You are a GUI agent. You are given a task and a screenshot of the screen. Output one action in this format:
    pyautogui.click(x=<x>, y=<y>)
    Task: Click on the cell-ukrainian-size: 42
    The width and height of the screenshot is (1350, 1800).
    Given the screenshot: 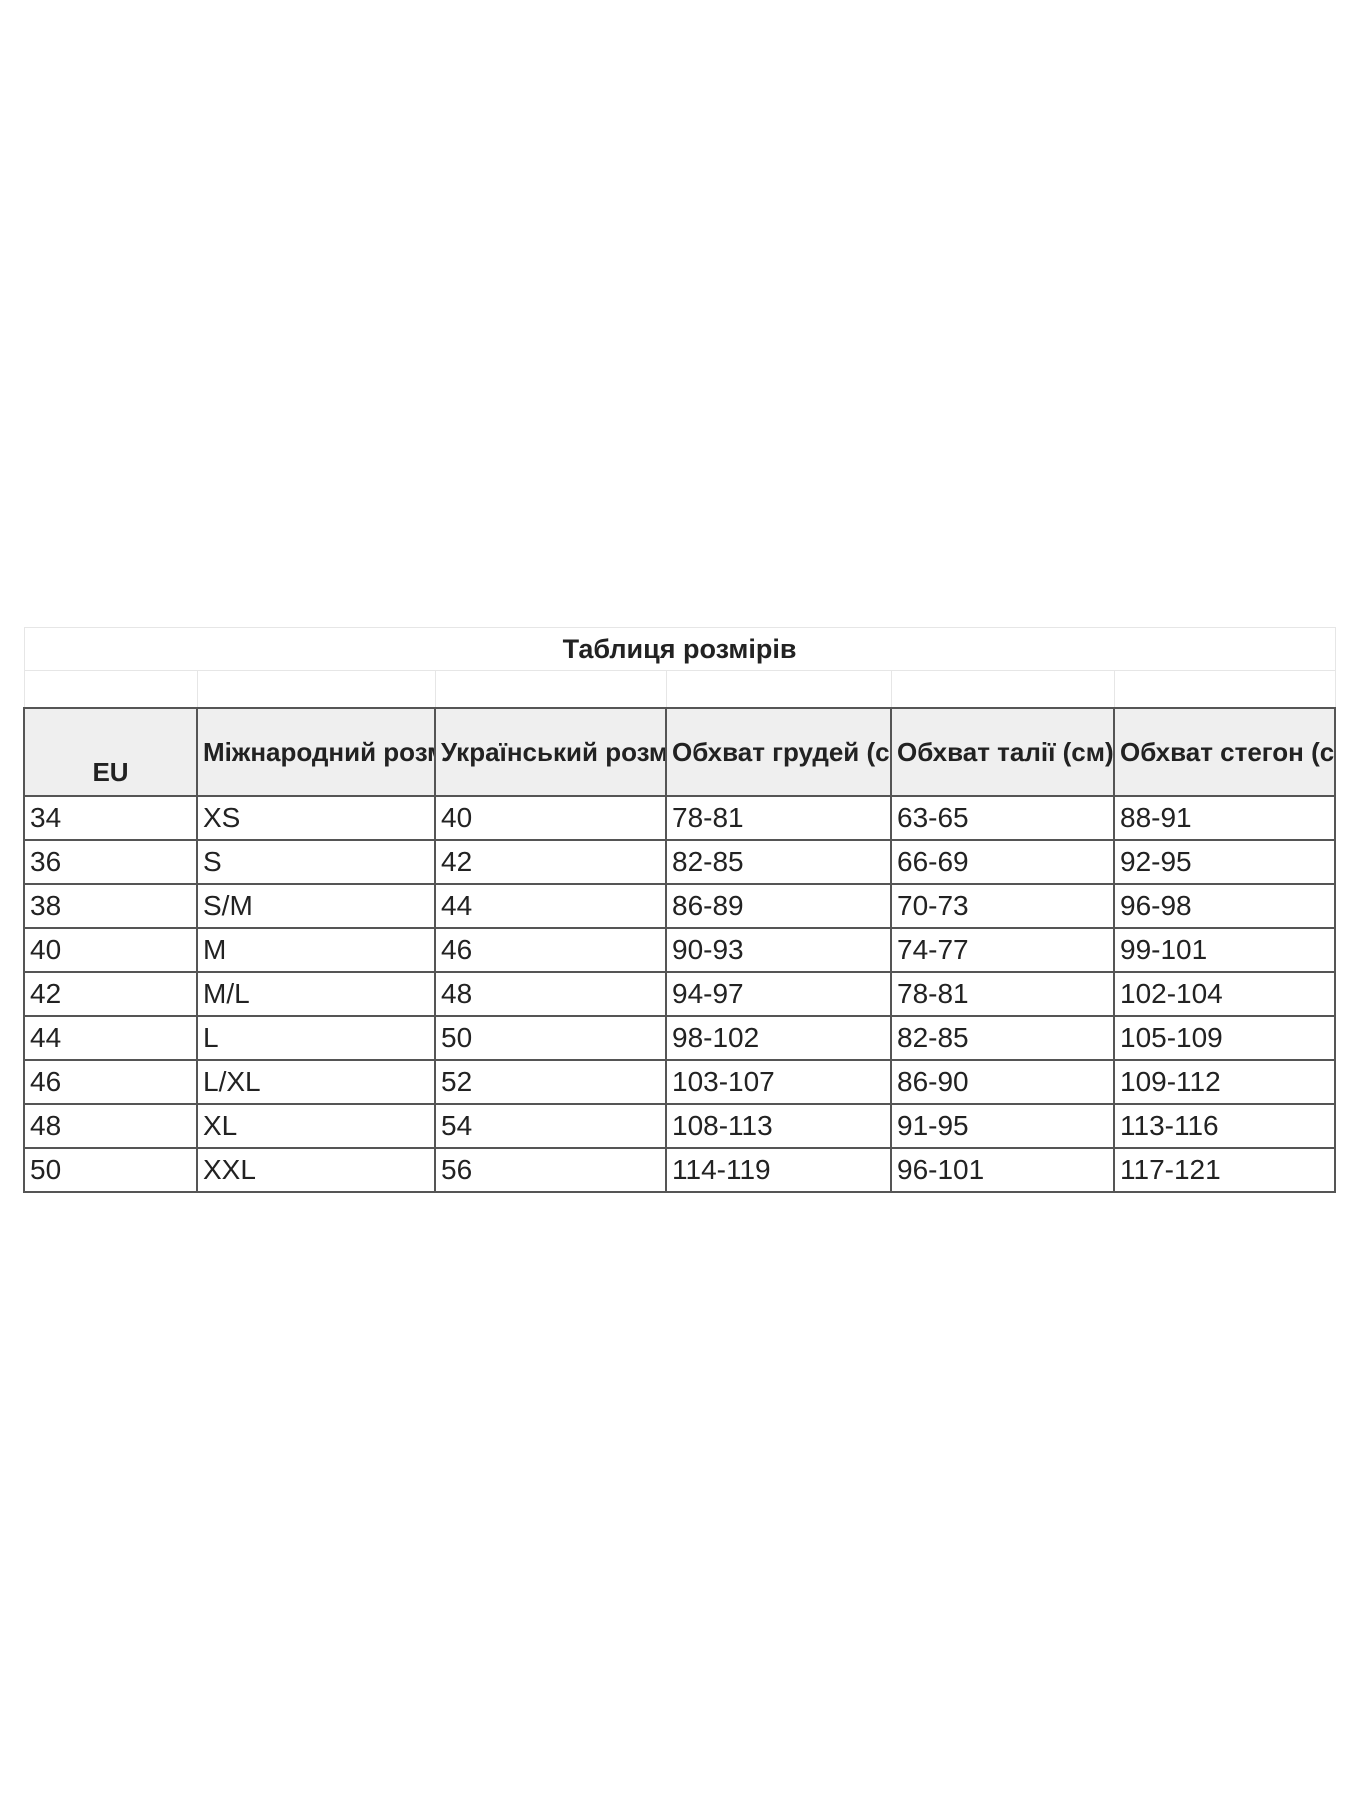 What is the action you would take?
    pyautogui.click(x=550, y=862)
    